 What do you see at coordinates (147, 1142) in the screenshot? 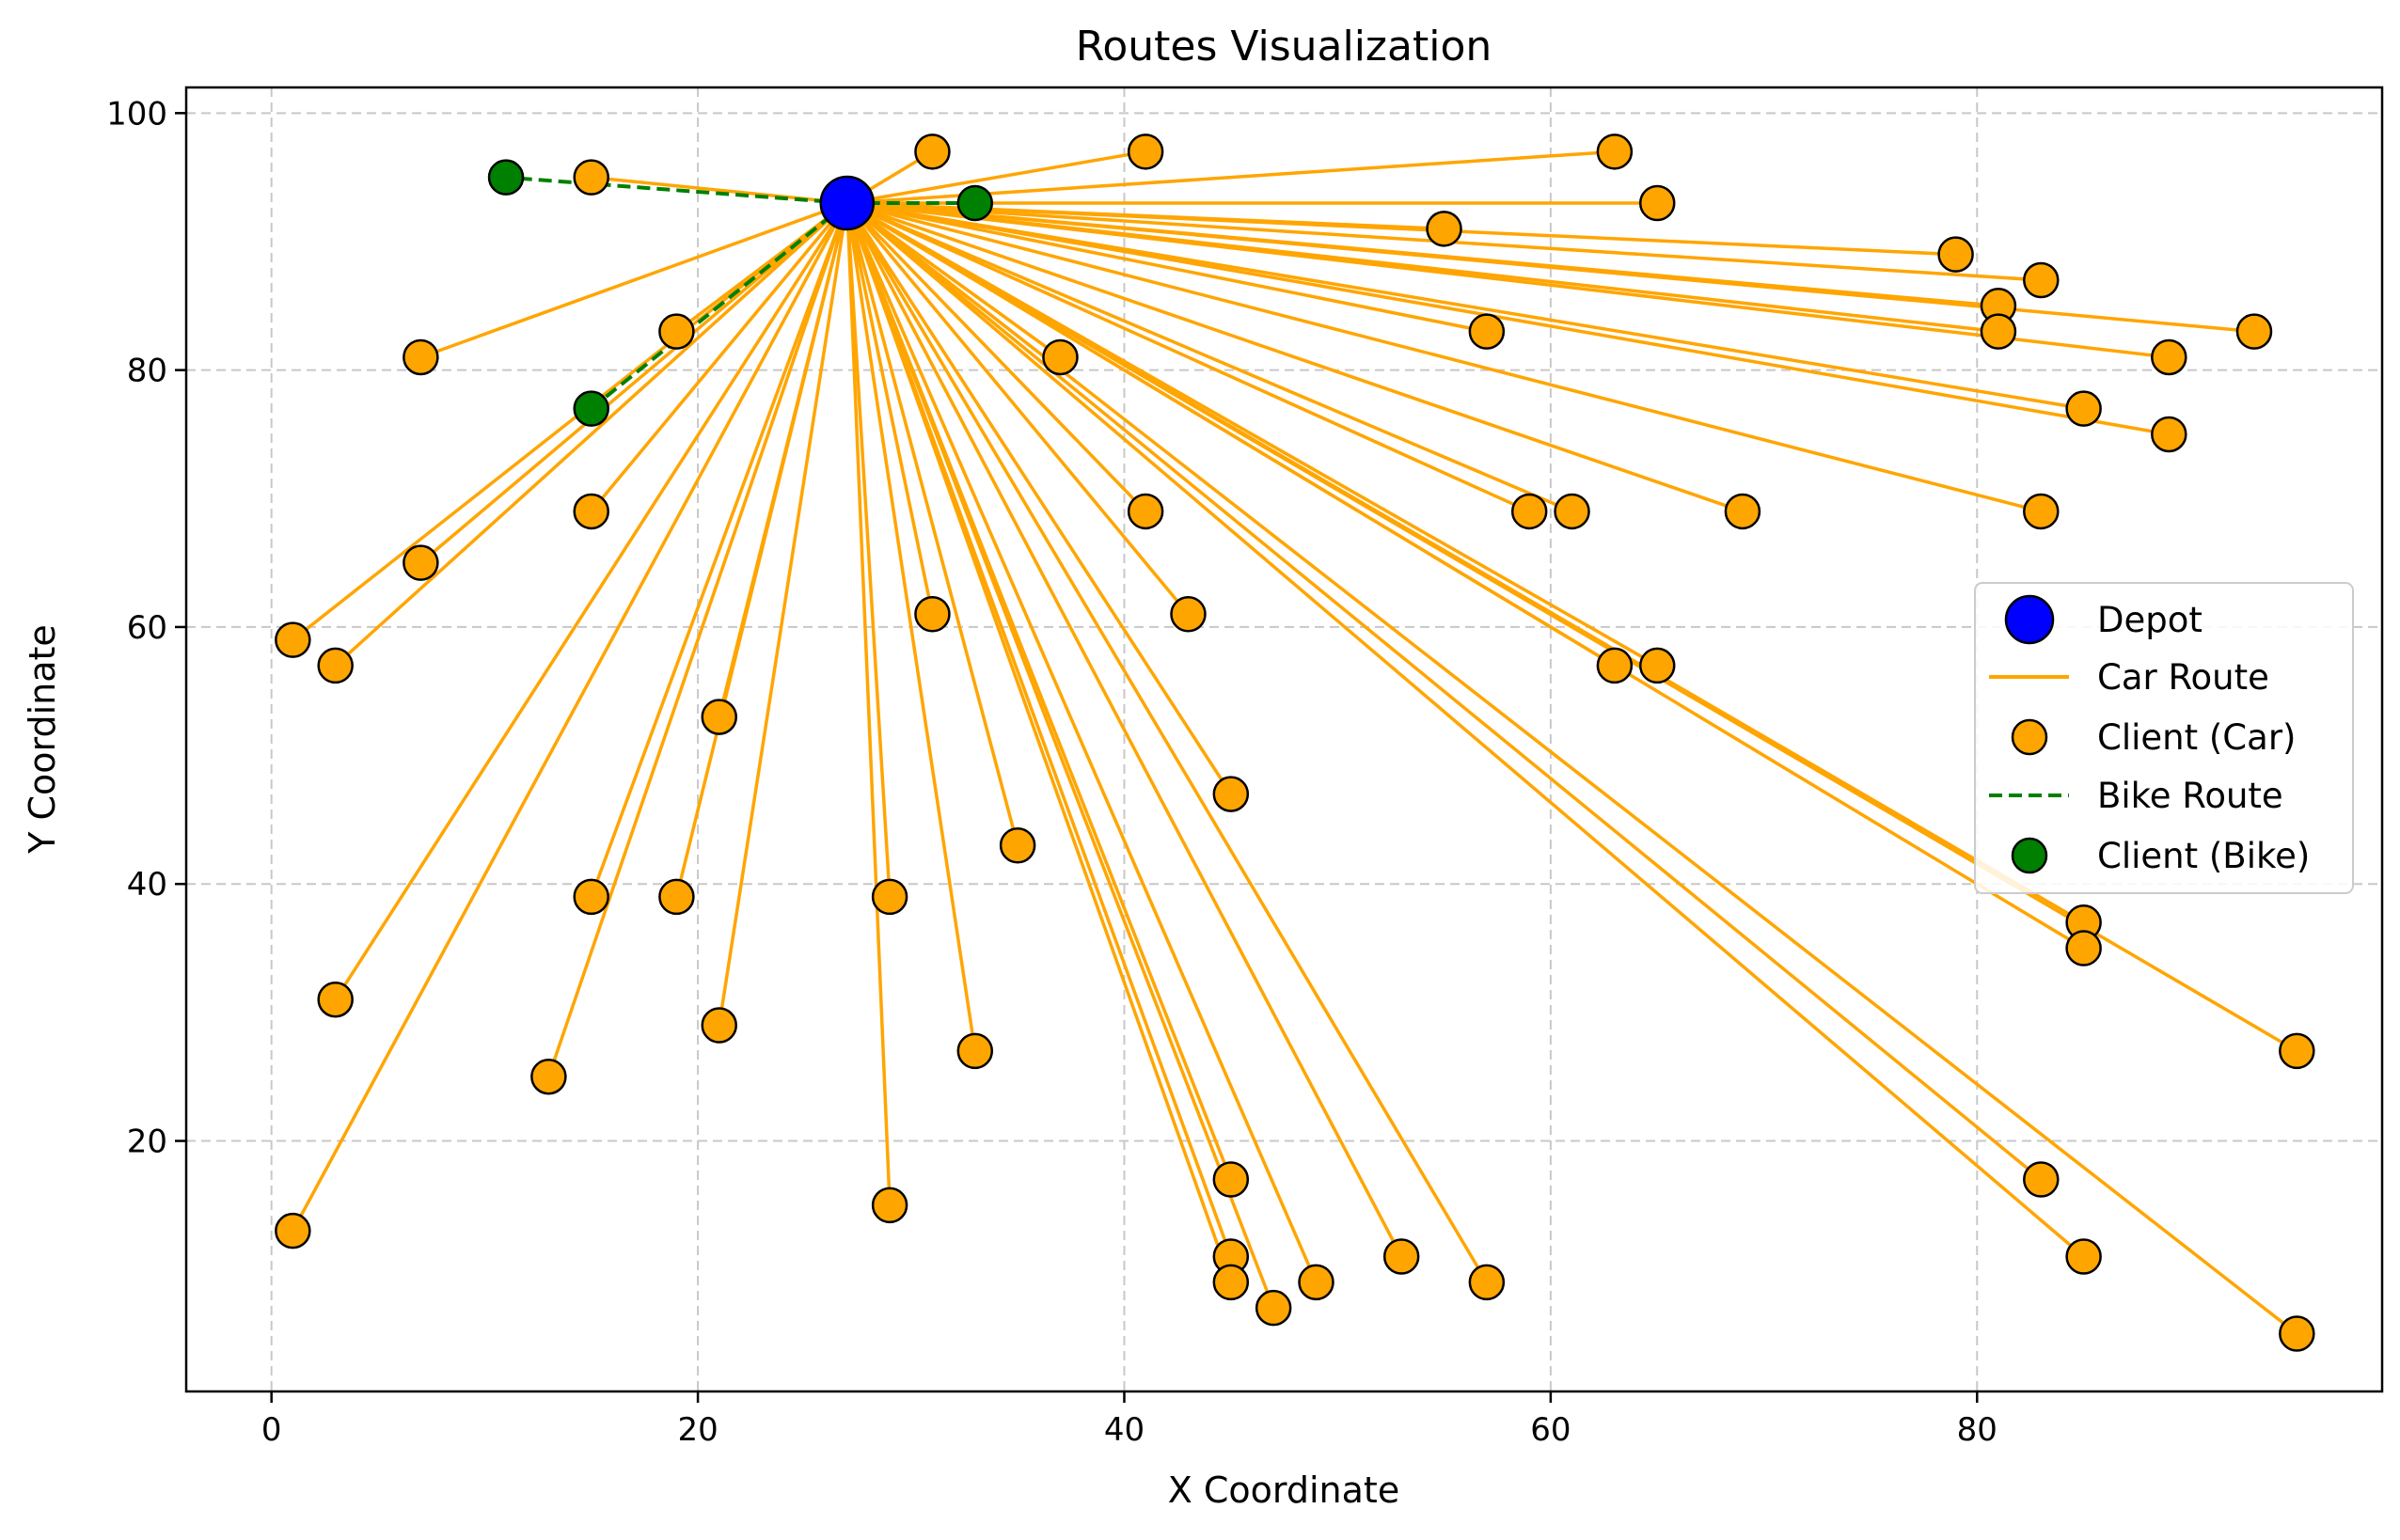
I see `y-tick-label: 20` at bounding box center [147, 1142].